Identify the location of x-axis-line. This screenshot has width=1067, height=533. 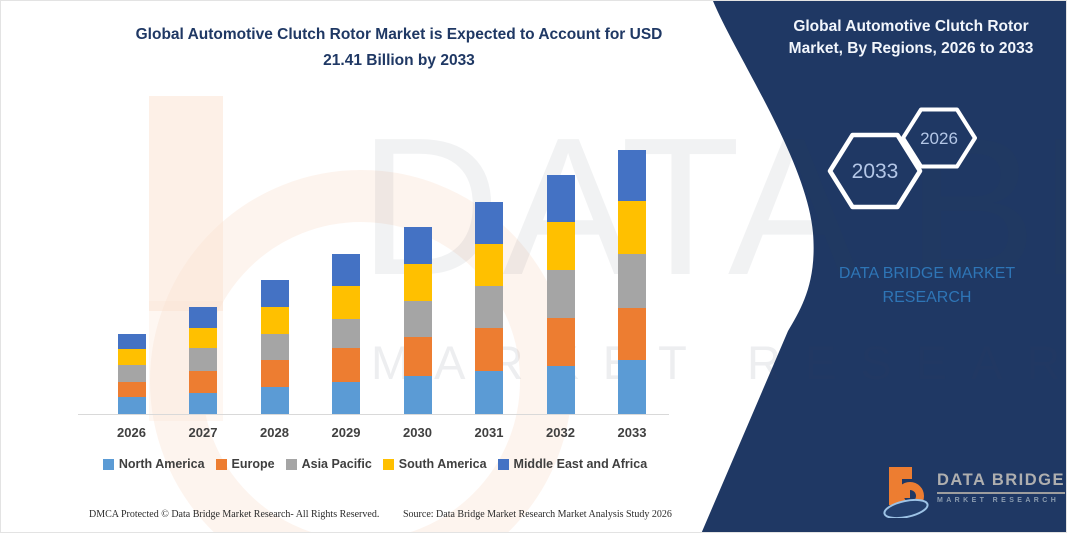
(373, 414).